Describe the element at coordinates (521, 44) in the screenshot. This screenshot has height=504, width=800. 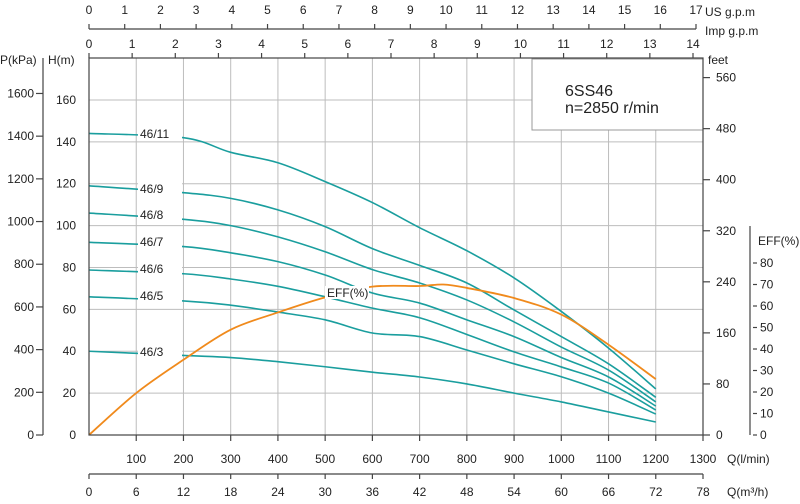
I see `impgpm-tick-label: 10` at that location.